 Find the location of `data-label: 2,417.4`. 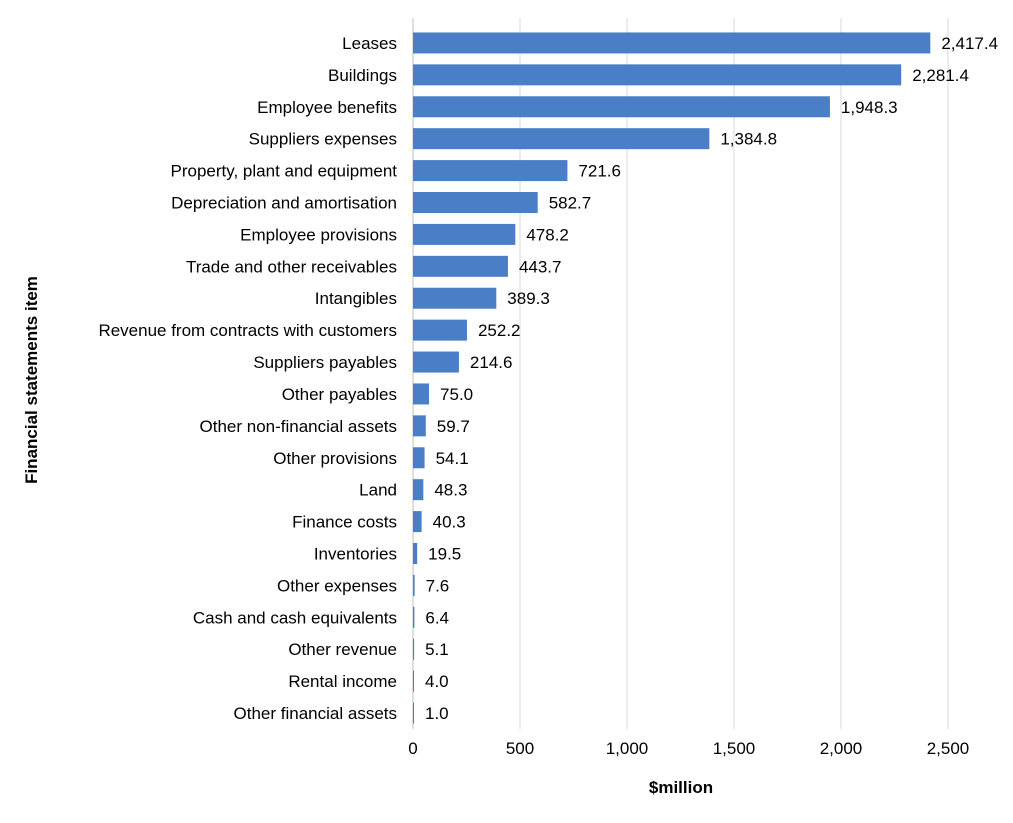

data-label: 2,417.4 is located at coordinates (969, 43).